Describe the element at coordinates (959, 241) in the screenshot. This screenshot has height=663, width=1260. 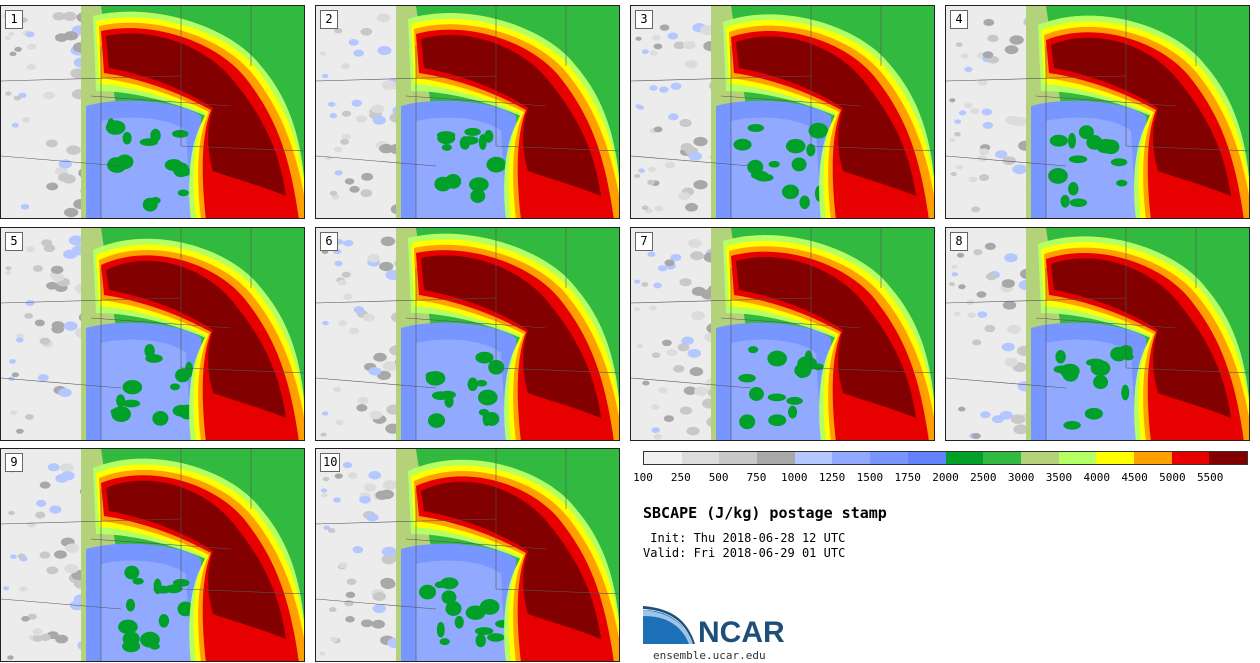
I see `panel-label: 8` at that location.